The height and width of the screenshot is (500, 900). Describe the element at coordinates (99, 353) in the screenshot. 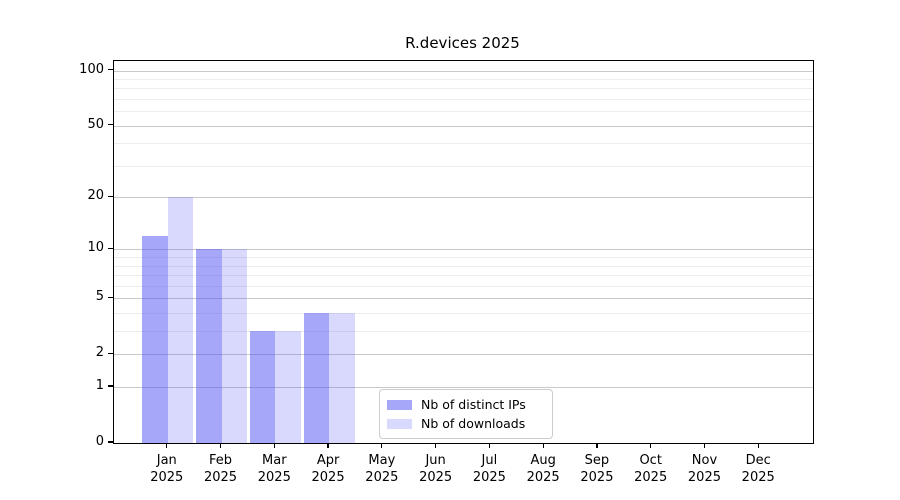

I see `y-tick-label: 2` at that location.